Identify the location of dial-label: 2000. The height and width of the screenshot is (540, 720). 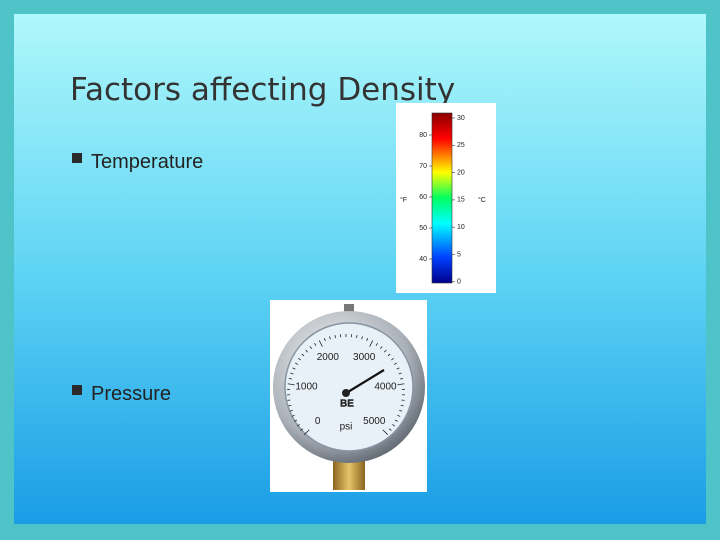
(328, 357).